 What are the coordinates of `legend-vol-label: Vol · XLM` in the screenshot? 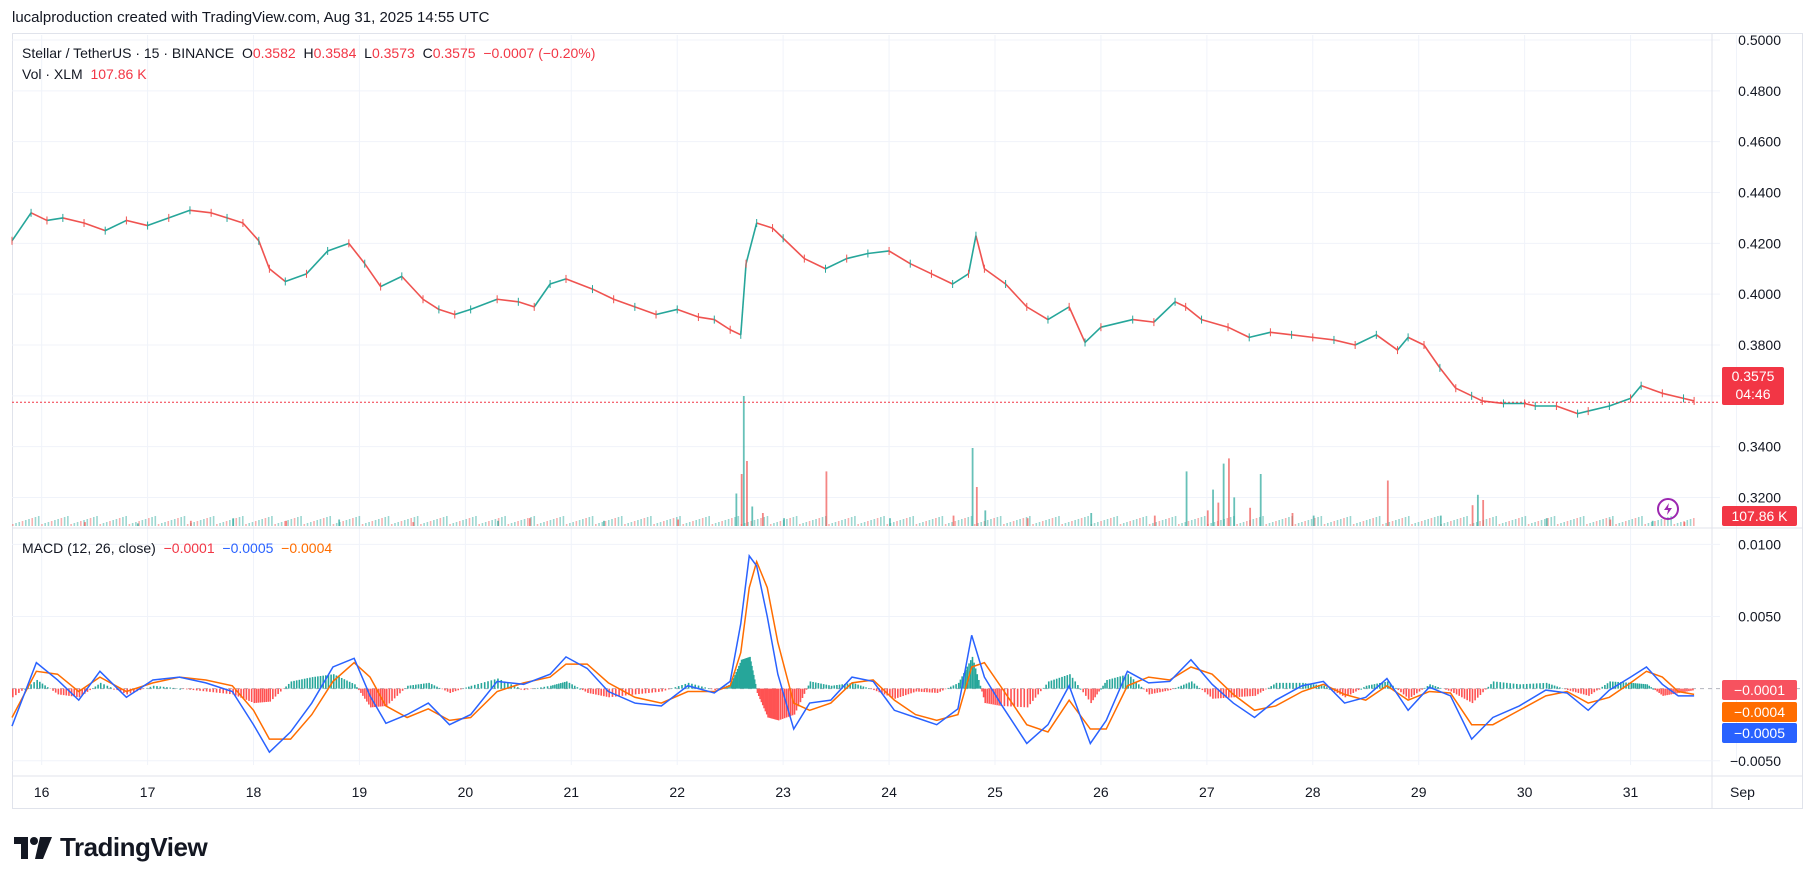 It's located at (52, 74).